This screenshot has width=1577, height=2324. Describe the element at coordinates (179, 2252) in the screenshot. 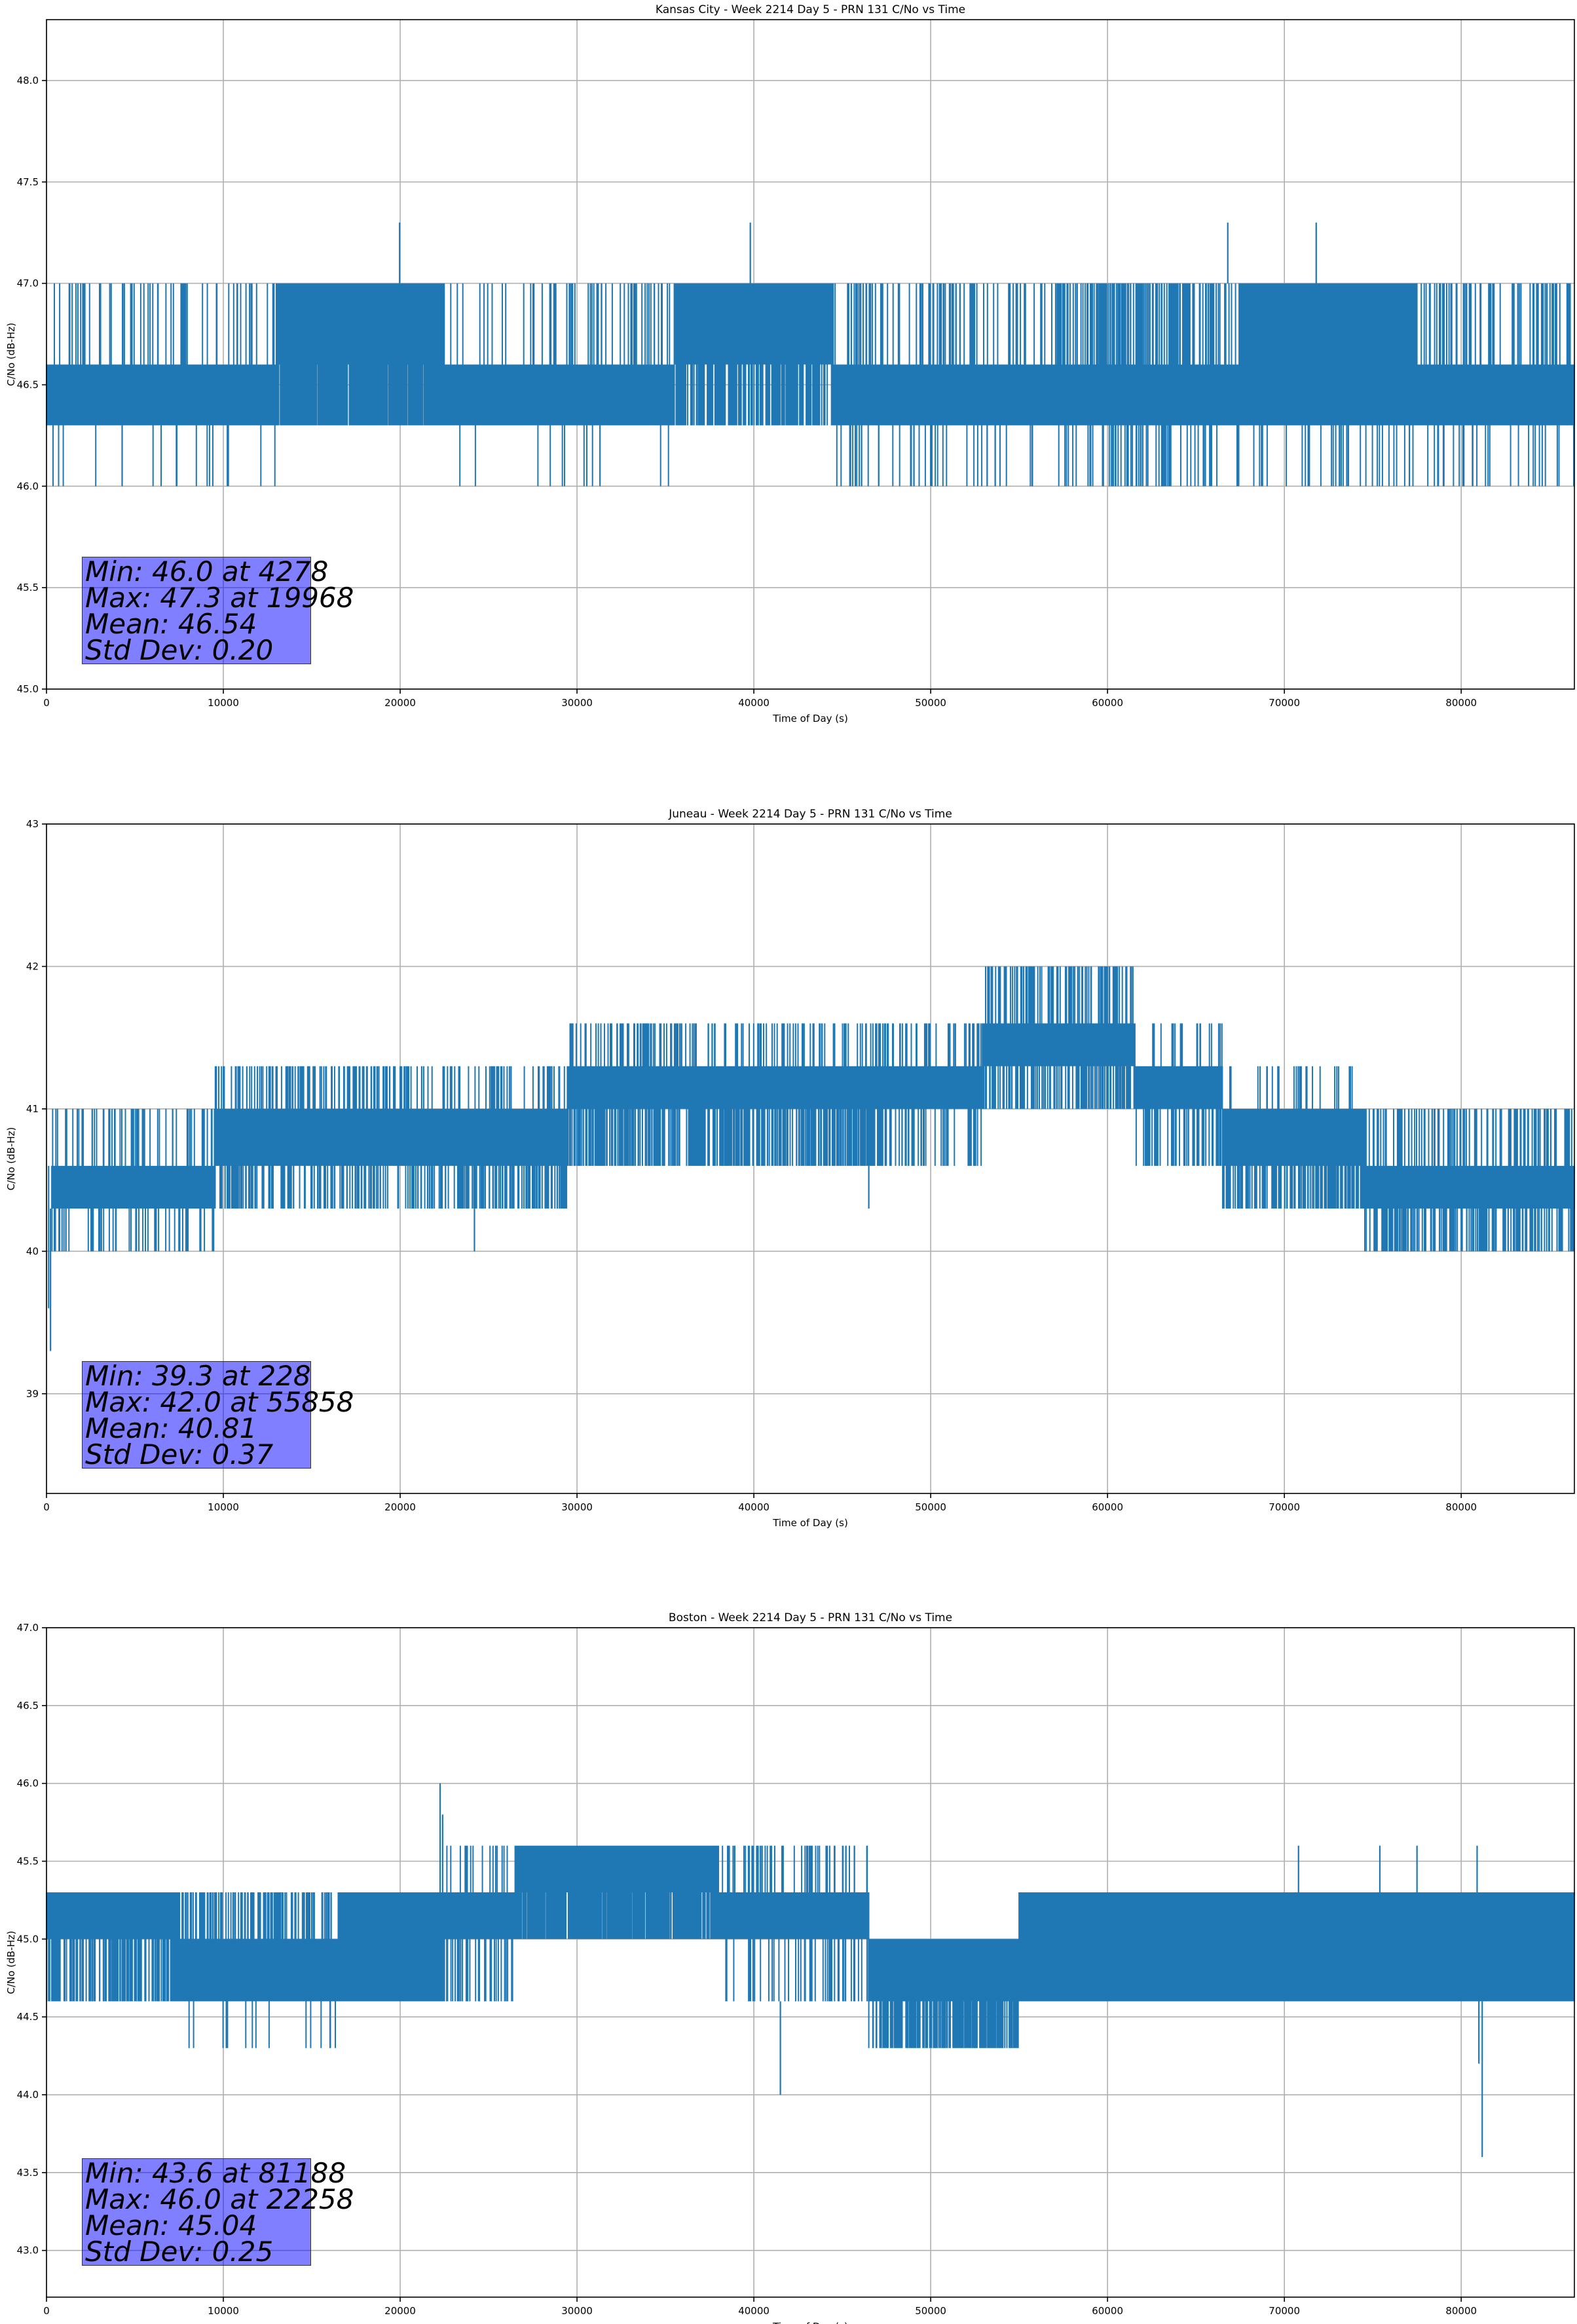

I see `stats-std: Std Dev: 0.25` at that location.